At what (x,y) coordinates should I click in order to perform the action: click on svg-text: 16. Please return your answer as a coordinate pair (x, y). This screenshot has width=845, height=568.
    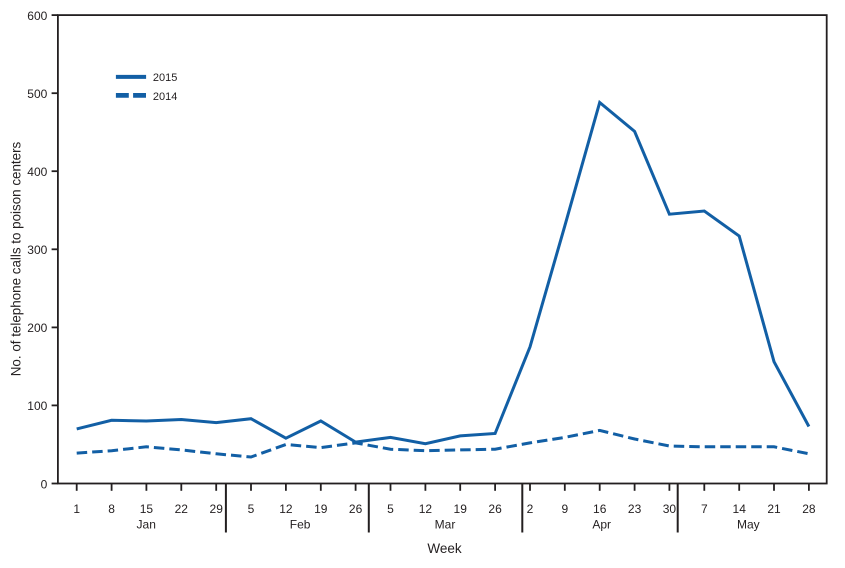
    Looking at the image, I should click on (600, 509).